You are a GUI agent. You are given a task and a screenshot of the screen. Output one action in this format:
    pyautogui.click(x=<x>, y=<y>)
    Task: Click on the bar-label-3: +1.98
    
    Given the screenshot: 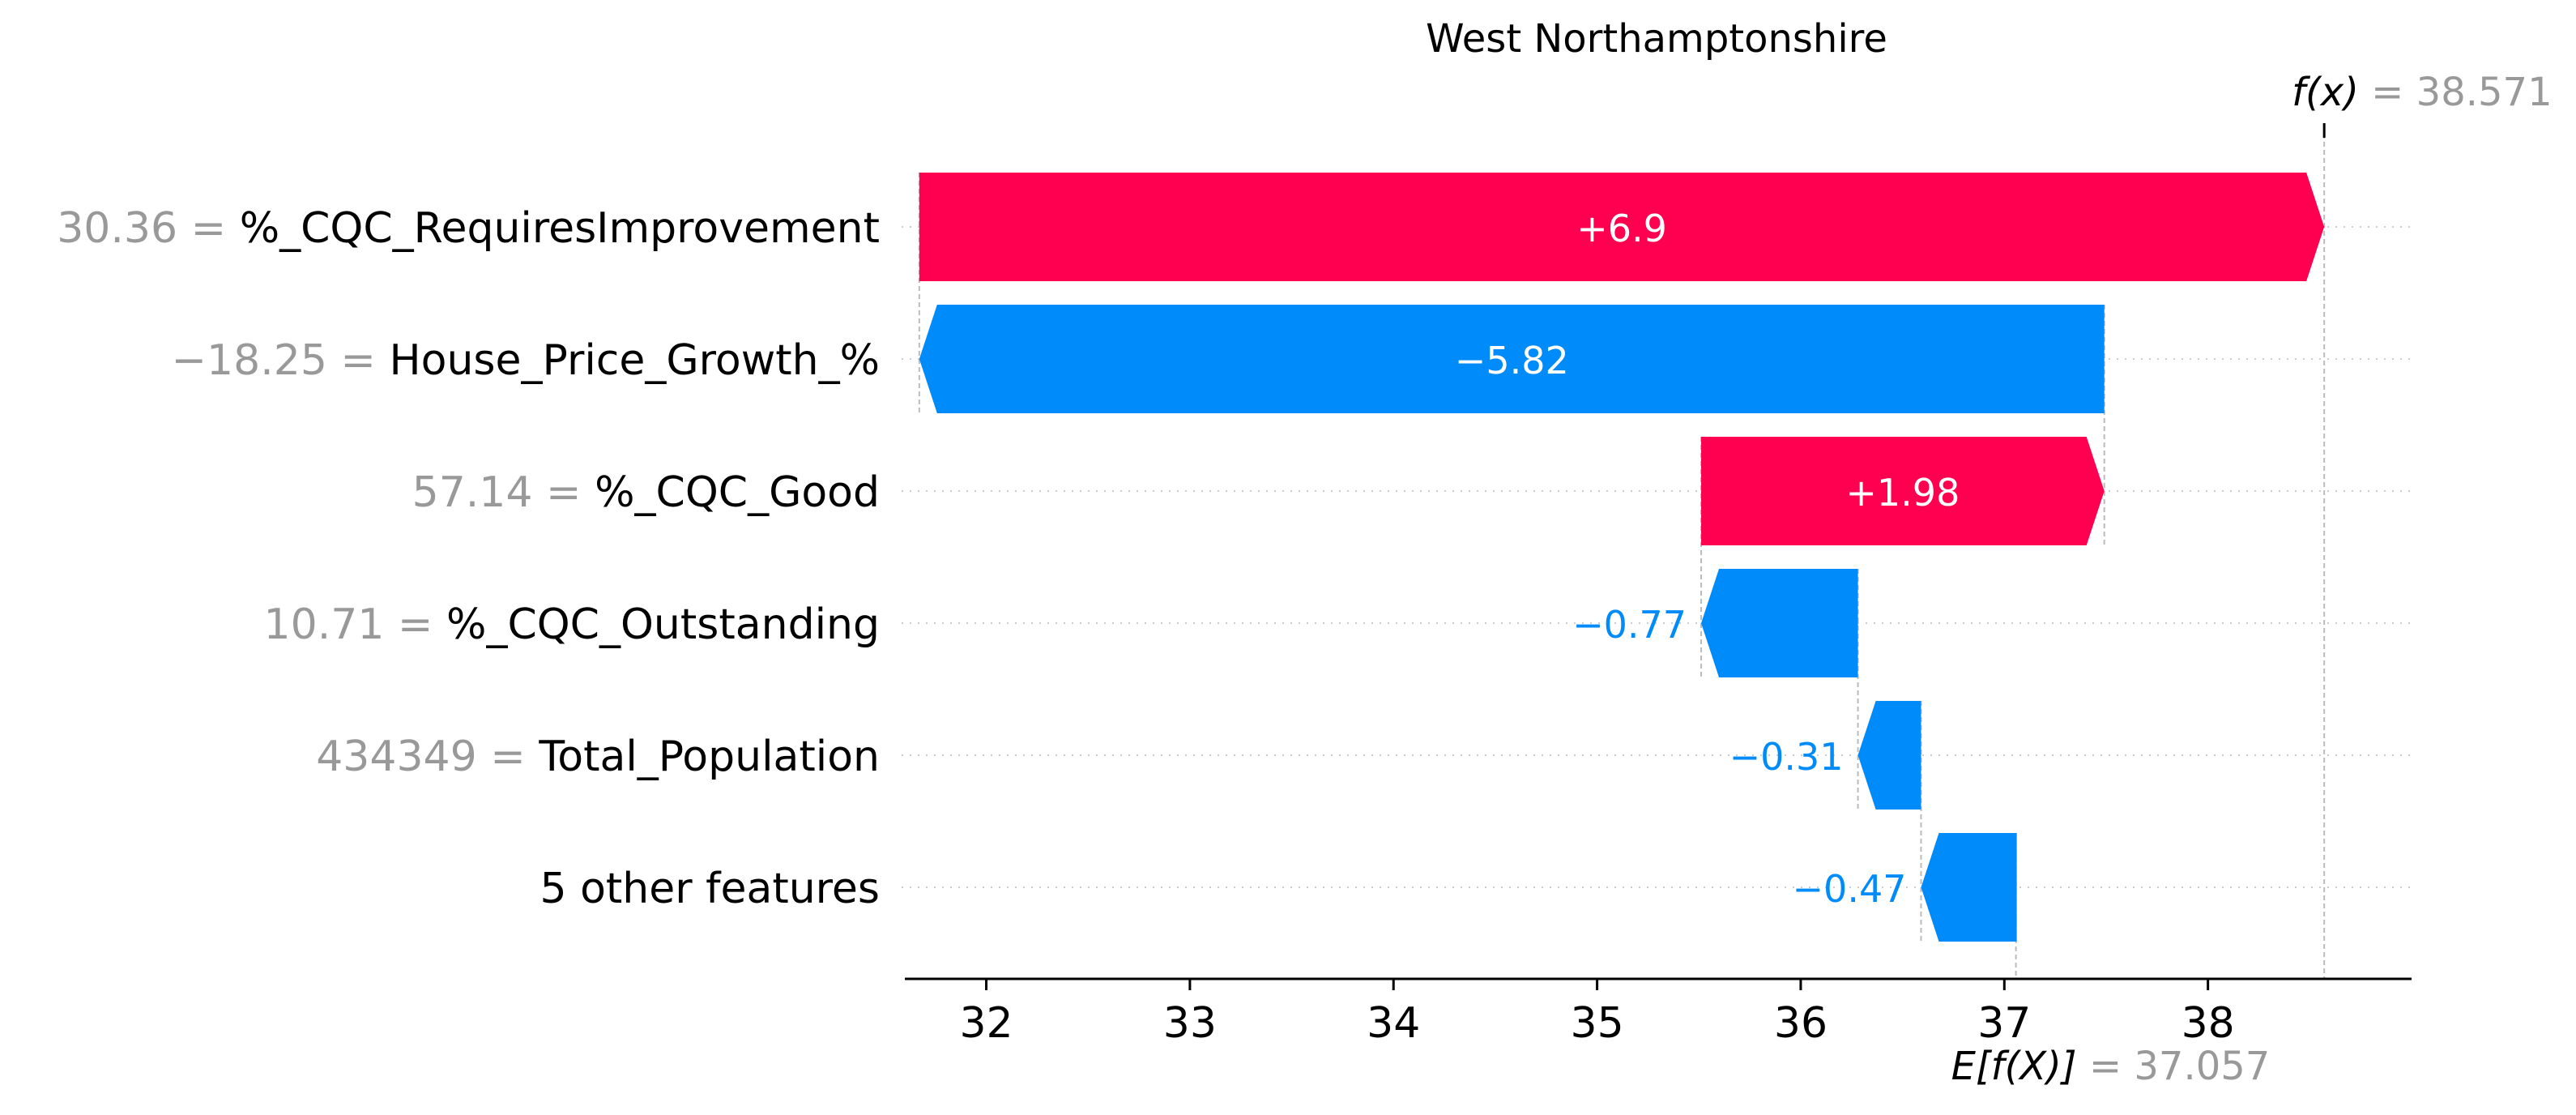 What is the action you would take?
    pyautogui.click(x=1902, y=493)
    